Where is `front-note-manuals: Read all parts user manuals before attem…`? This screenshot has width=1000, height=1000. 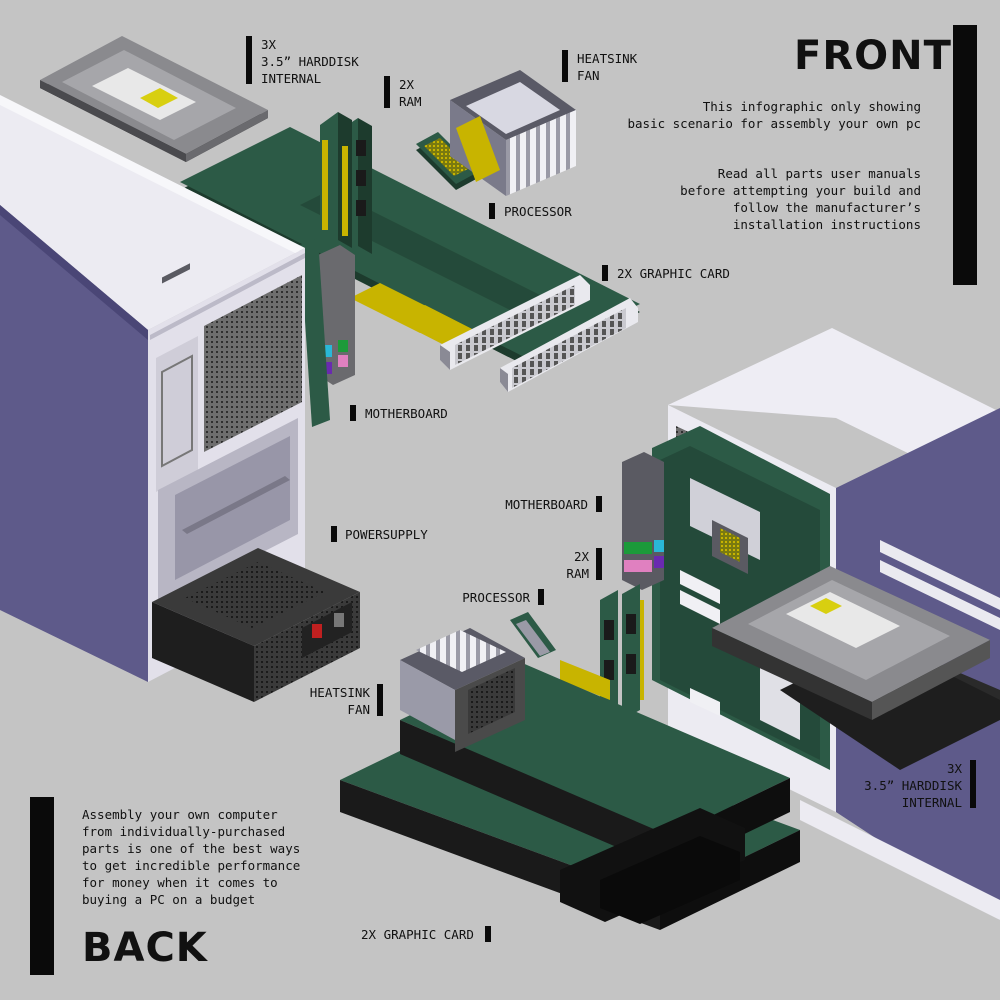 front-note-manuals: Read all parts user manuals before attem… is located at coordinates (800, 199).